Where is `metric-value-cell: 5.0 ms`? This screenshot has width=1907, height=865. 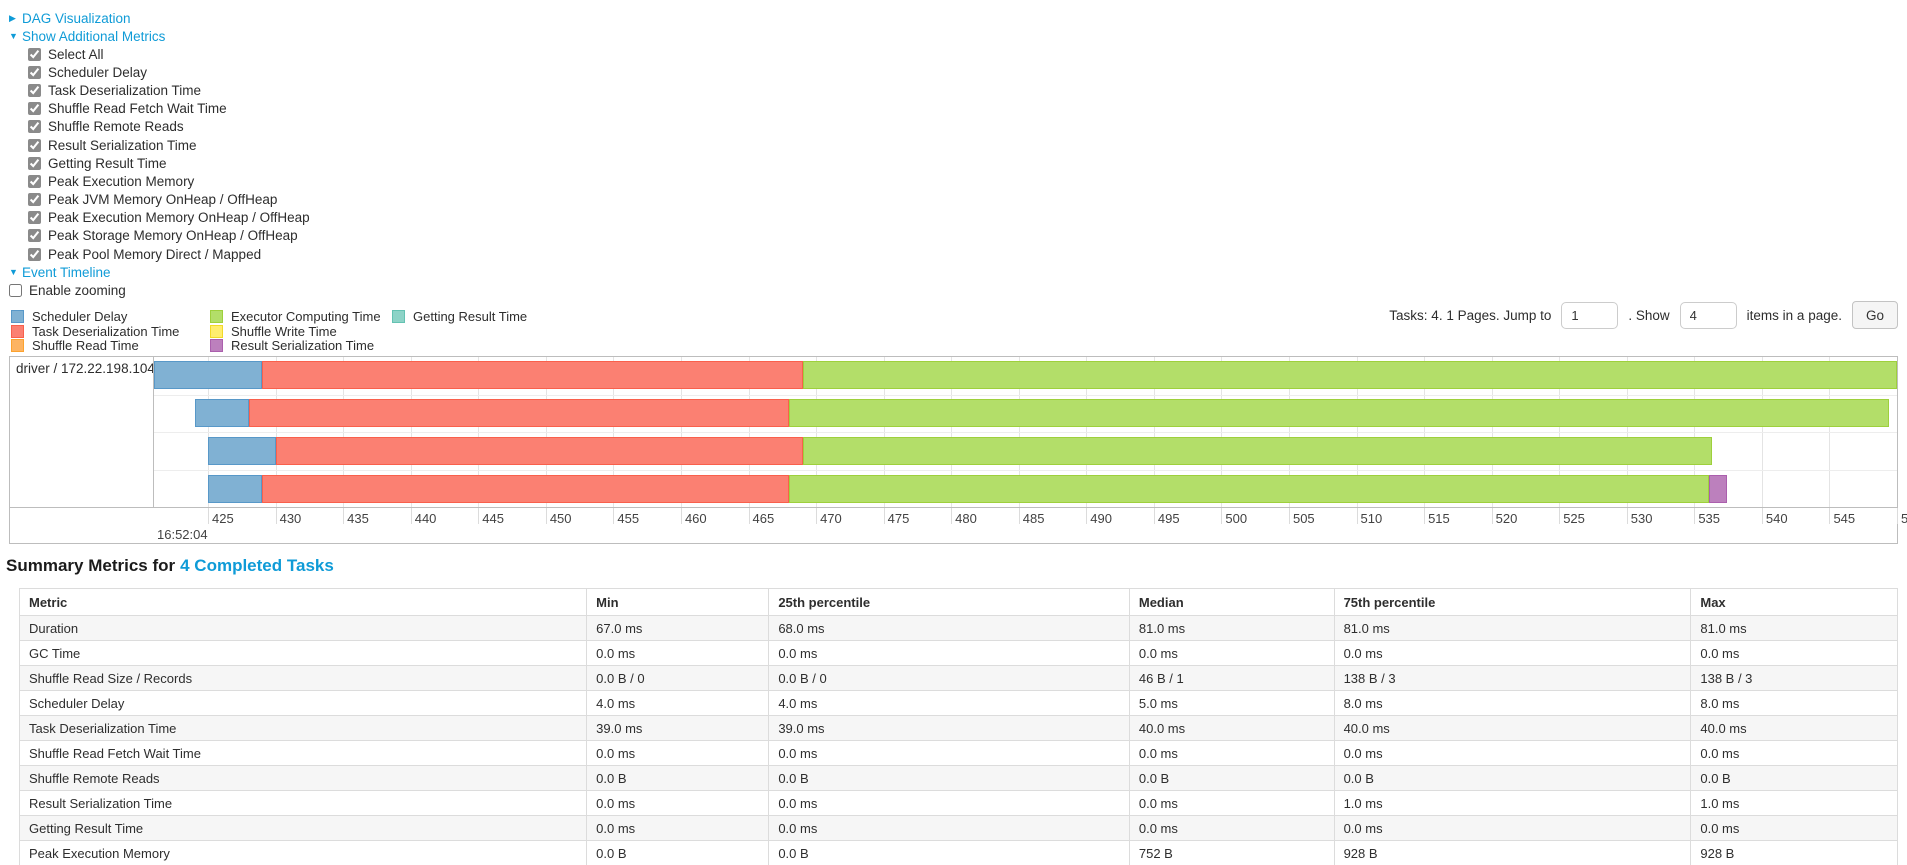
metric-value-cell: 5.0 ms is located at coordinates (1231, 703).